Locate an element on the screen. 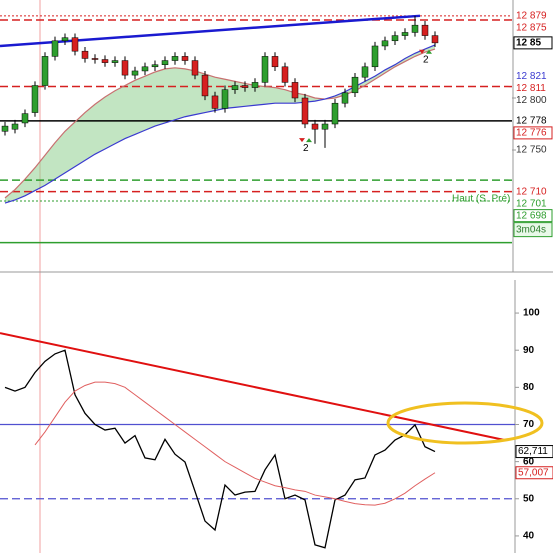 This screenshot has height=553, width=553. y-tick-label: 12 811 is located at coordinates (531, 88).